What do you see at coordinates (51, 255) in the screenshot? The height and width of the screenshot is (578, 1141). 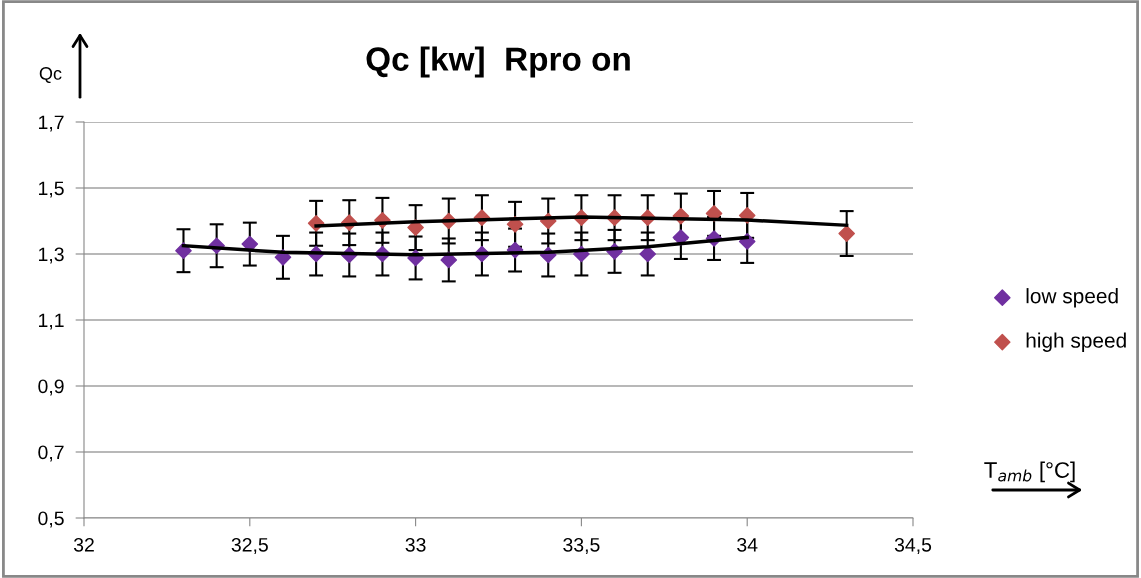 I see `y-tick-label: 1,3` at bounding box center [51, 255].